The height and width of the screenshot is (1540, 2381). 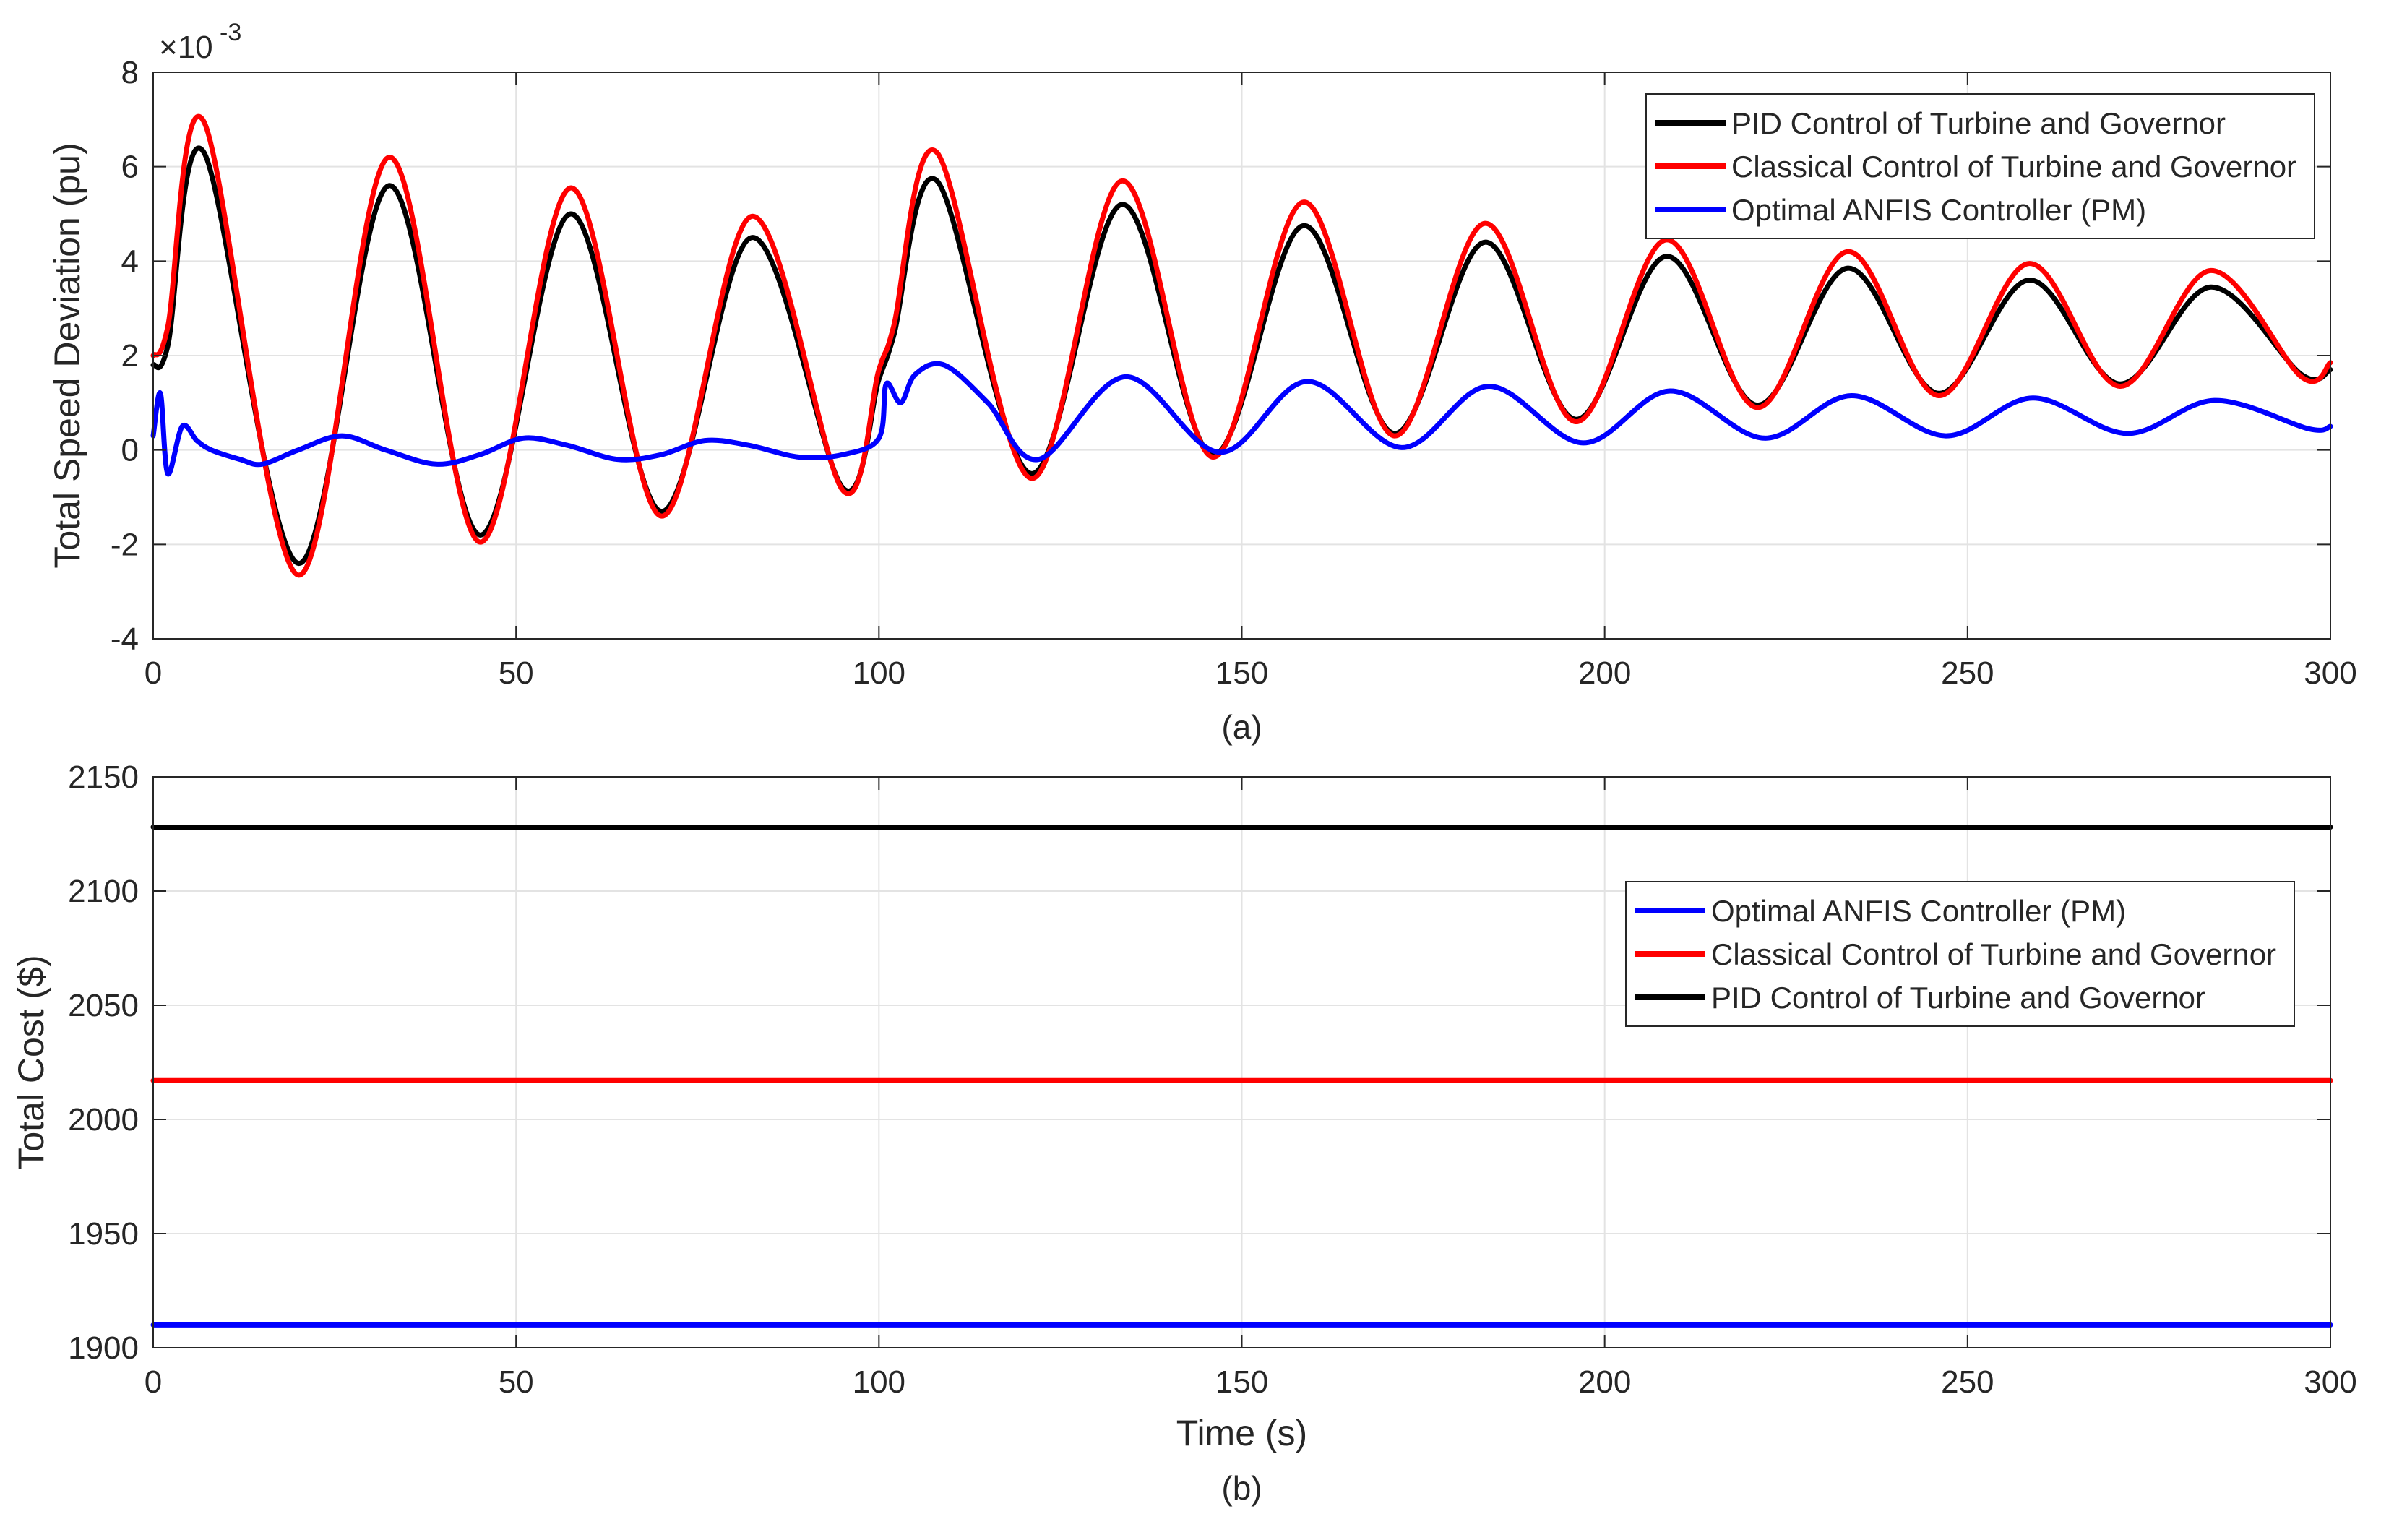 What do you see at coordinates (67, 355) in the screenshot?
I see `y-axis-label: Total Speed Deviation (pu)` at bounding box center [67, 355].